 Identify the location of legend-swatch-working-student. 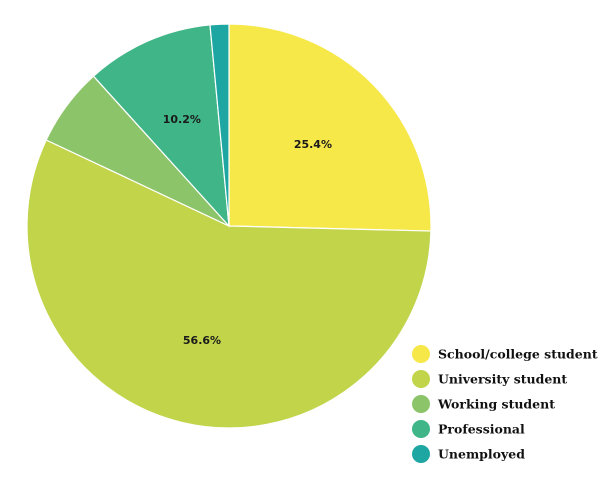
(421, 404).